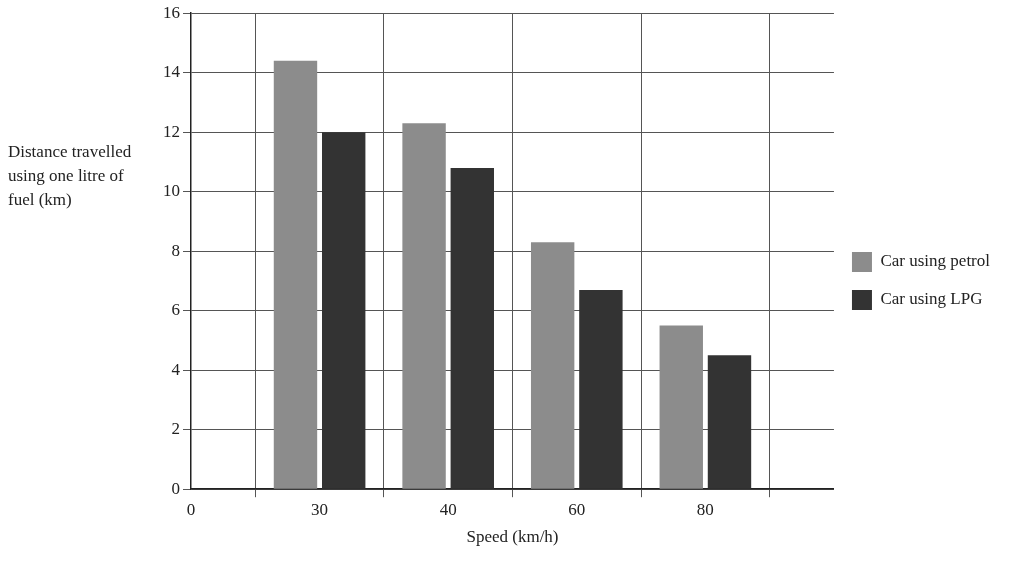 Image resolution: width=1020 pixels, height=562 pixels. I want to click on x-tick-label: 40, so click(448, 509).